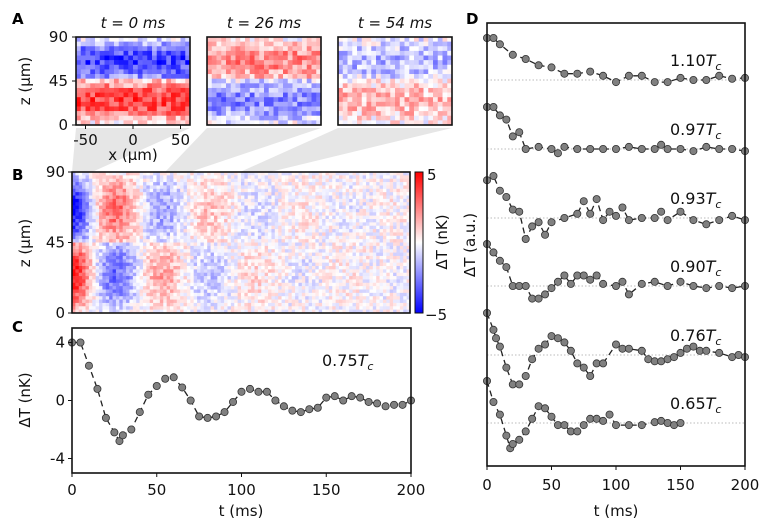  I want to click on heatmap-t0, so click(133, 81).